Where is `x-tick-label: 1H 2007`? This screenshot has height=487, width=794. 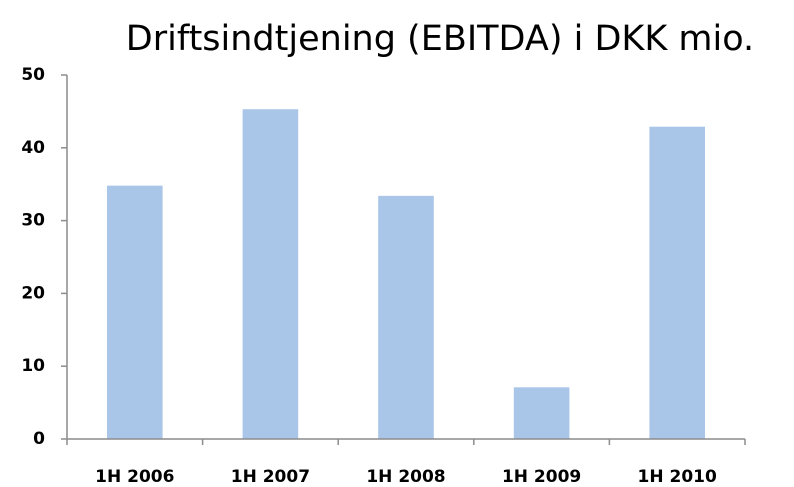
x-tick-label: 1H 2007 is located at coordinates (270, 477).